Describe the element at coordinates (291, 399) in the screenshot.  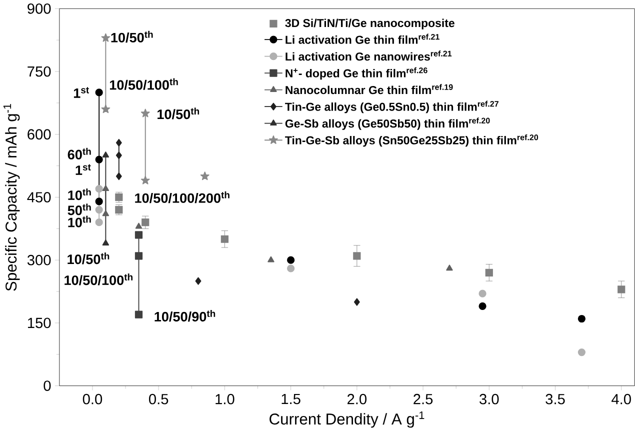
I see `x-tick-label: 1.5` at that location.